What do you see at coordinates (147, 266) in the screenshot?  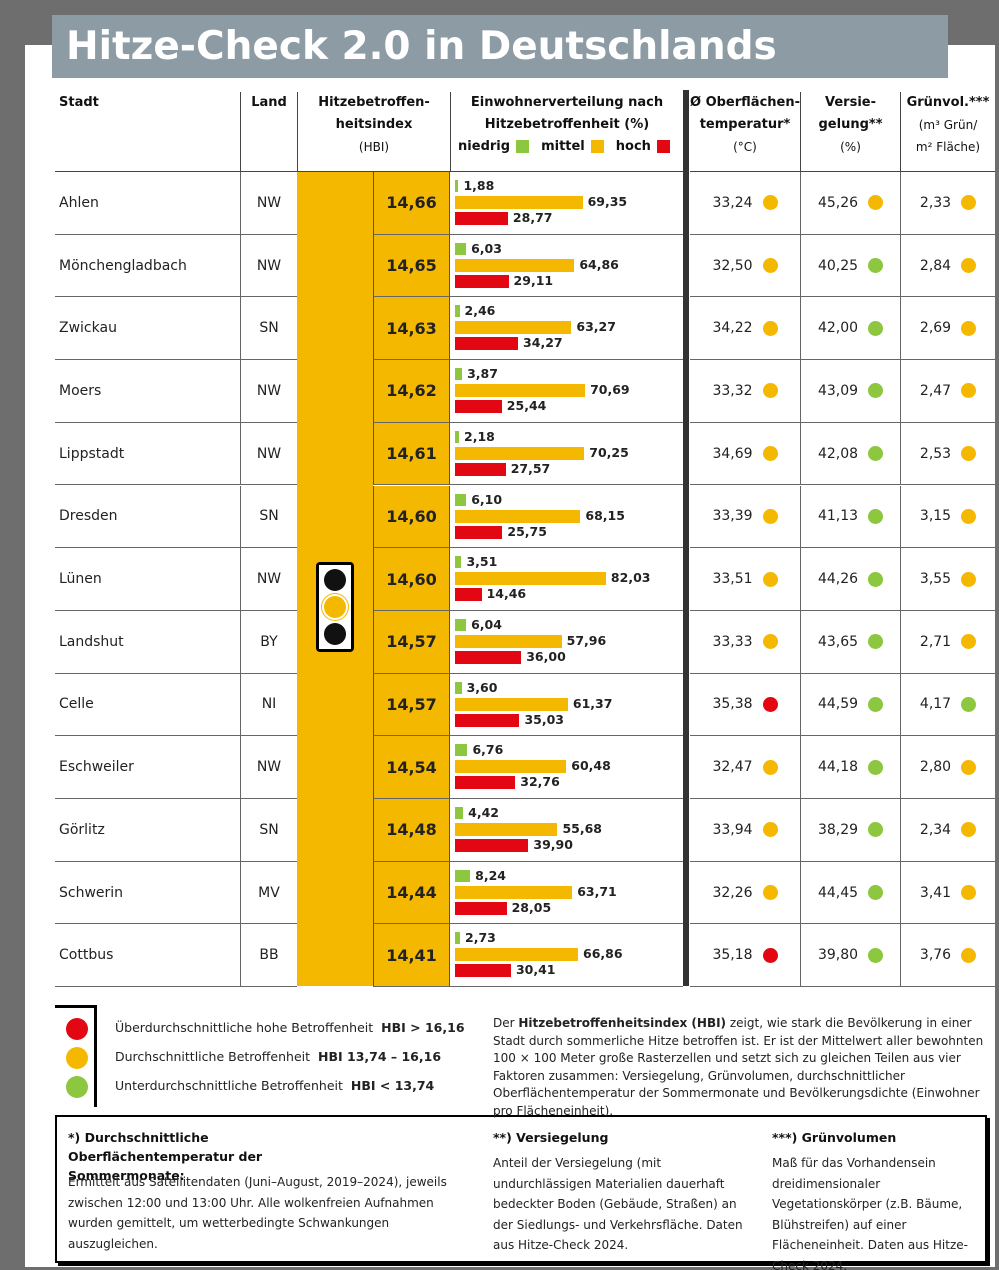 I see `city-cell: Mönchengladbach` at bounding box center [147, 266].